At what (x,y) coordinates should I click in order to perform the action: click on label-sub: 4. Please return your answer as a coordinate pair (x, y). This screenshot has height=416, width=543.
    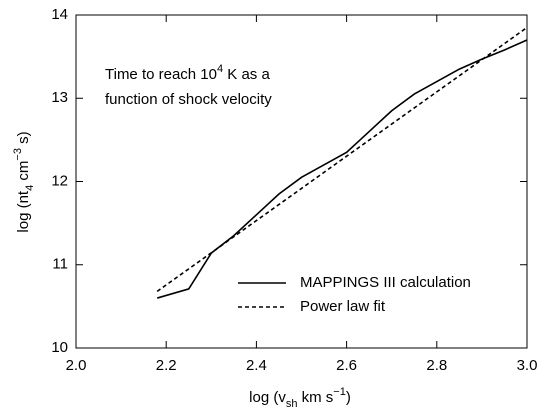
    Looking at the image, I should click on (30, 188).